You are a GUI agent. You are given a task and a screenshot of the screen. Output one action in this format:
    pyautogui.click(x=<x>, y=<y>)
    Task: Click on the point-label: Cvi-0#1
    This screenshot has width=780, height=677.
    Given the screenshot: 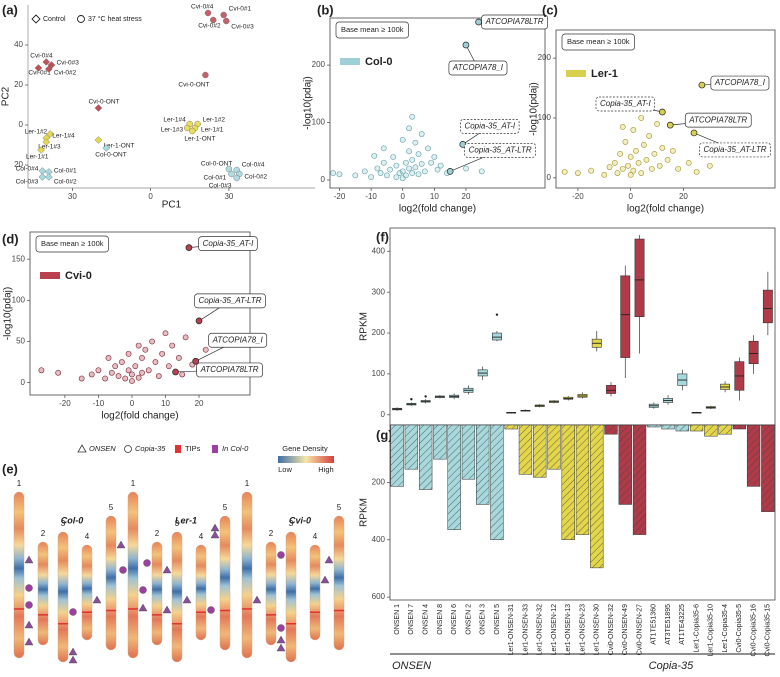 What is the action you would take?
    pyautogui.click(x=240, y=9)
    